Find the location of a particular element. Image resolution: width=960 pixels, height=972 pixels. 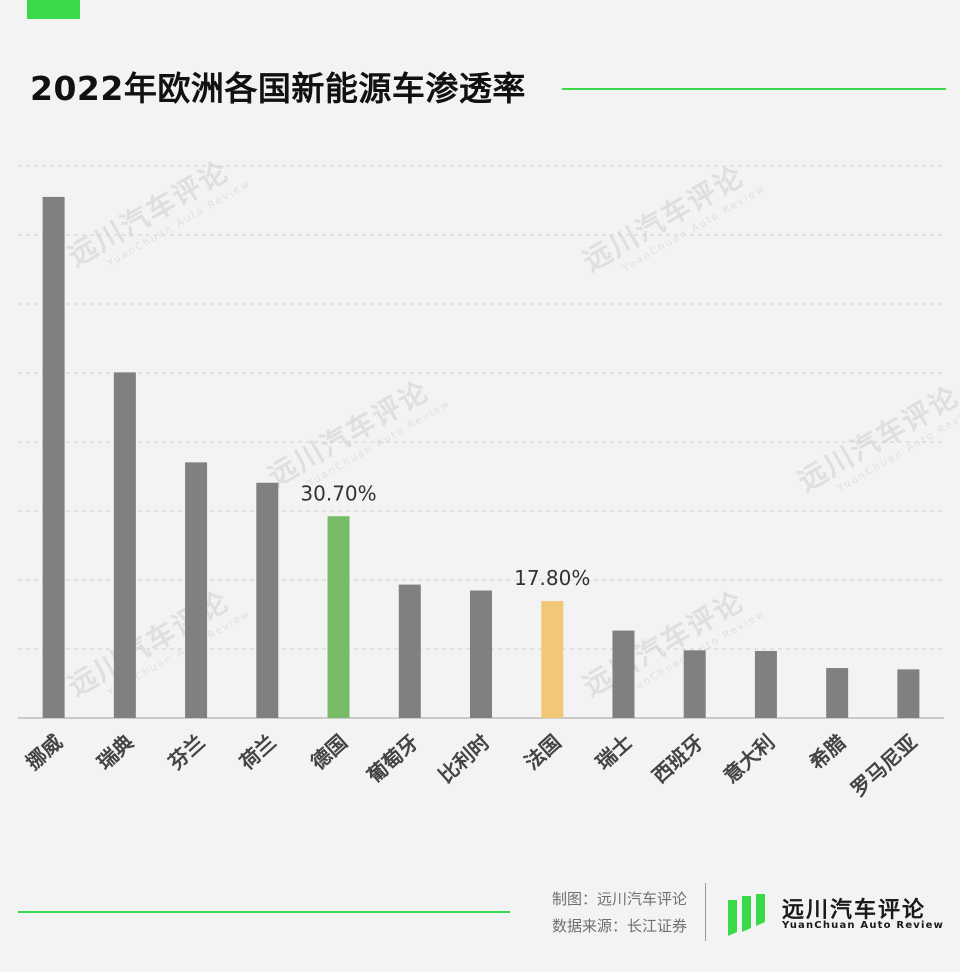

data-label: 17.80% is located at coordinates (552, 578).